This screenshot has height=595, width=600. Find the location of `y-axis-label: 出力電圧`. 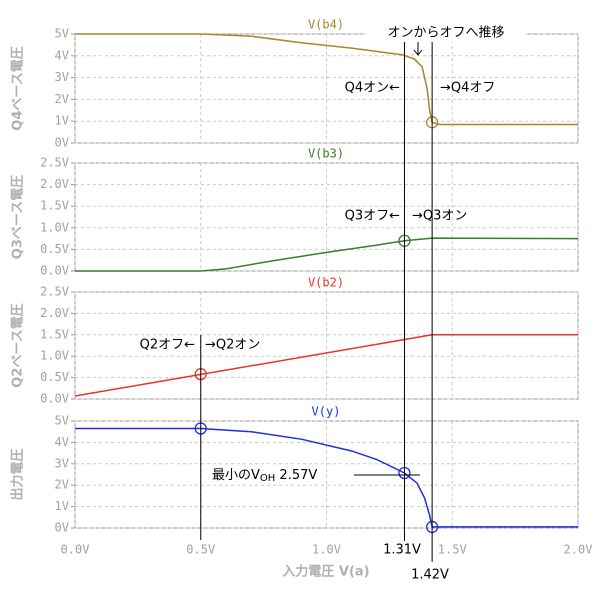

y-axis-label: 出力電圧 is located at coordinates (18, 474).